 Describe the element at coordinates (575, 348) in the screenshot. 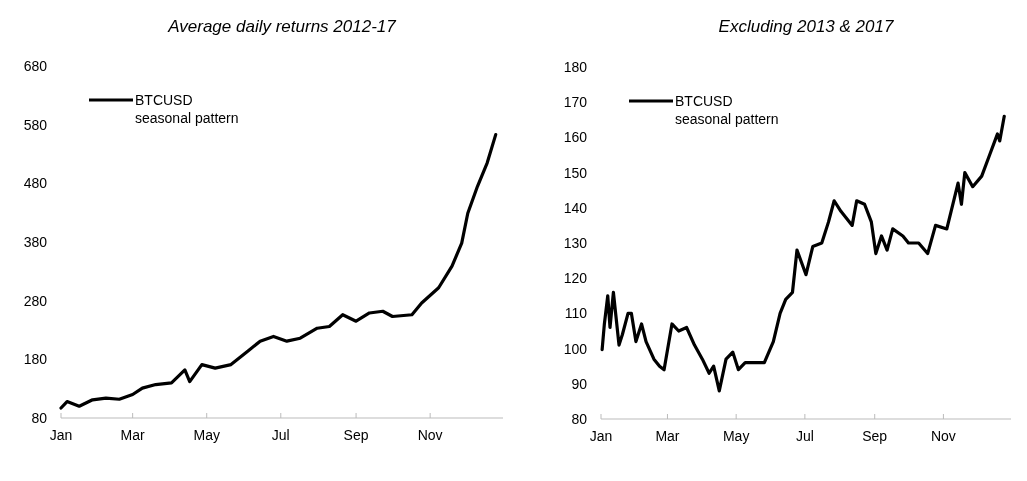

I see `y-tick-label: 100` at that location.